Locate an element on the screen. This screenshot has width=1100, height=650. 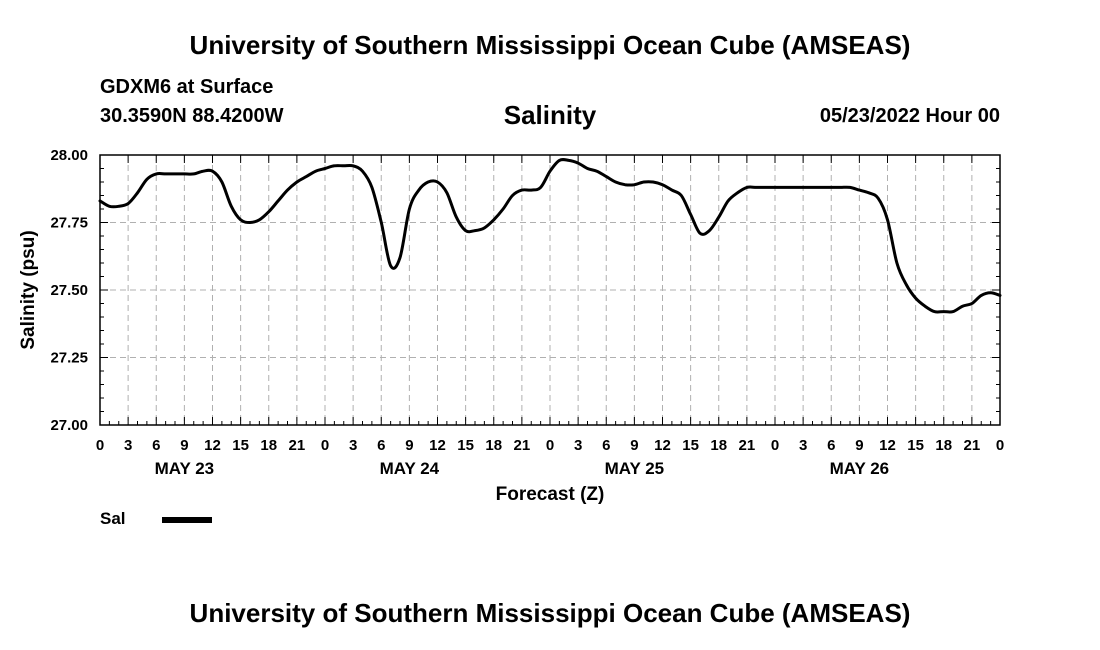
forecast-run-time: 05/23/2022 Hour 00 is located at coordinates (909, 116).